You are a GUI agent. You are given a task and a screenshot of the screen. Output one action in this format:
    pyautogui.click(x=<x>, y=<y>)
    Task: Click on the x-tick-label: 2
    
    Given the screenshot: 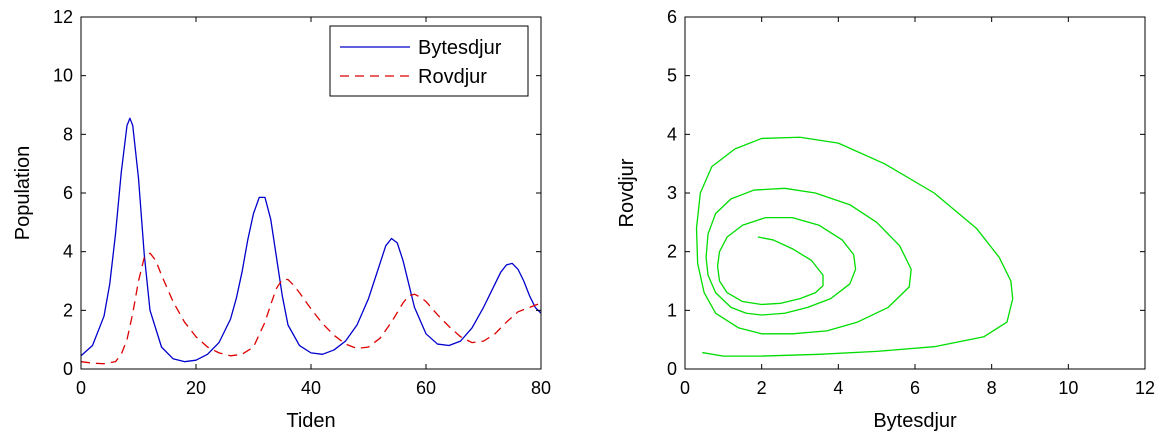 What is the action you would take?
    pyautogui.click(x=762, y=388)
    